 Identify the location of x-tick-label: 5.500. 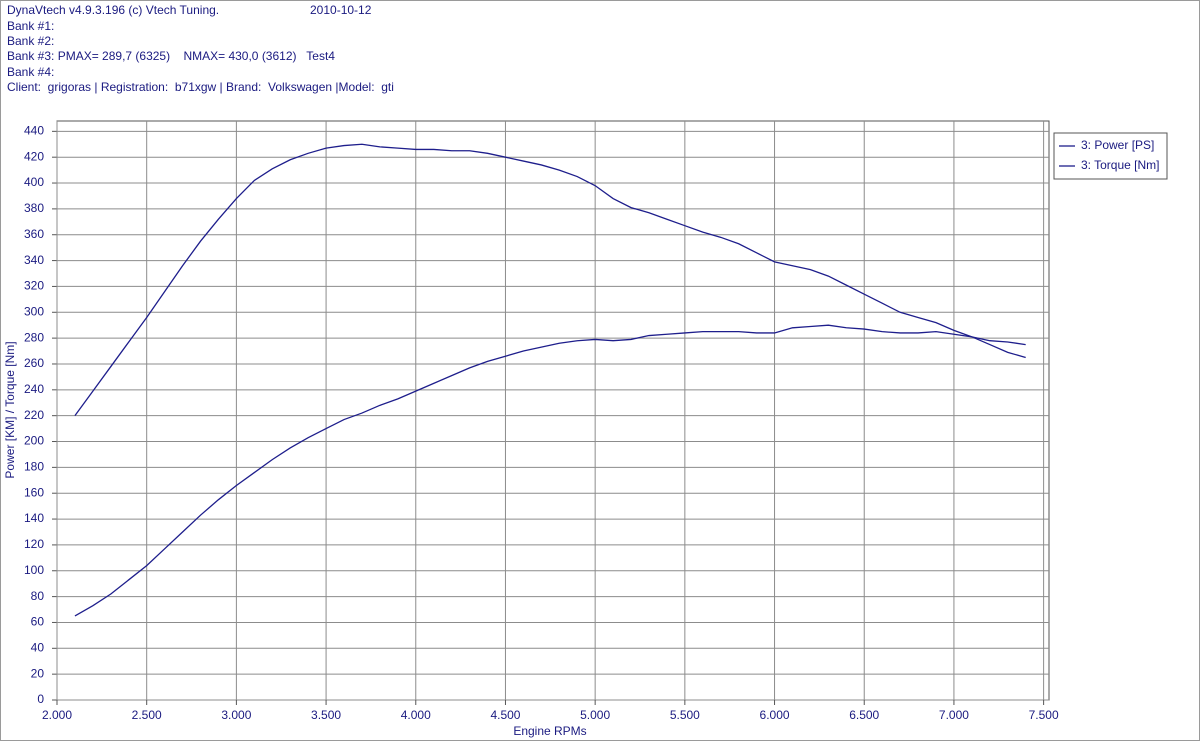
(685, 715).